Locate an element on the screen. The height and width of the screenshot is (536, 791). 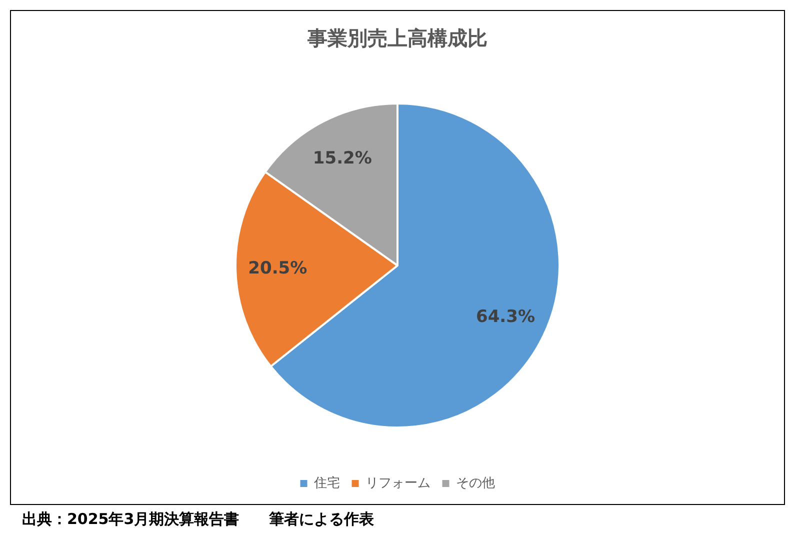
legend-label: その他 is located at coordinates (475, 483).